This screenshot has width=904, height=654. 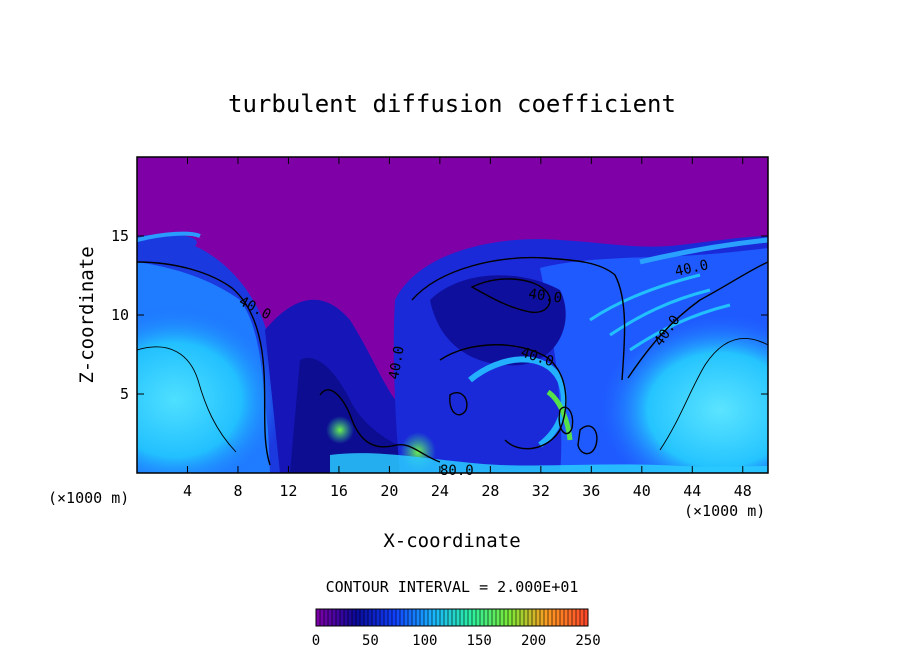 What do you see at coordinates (703, 251) in the screenshot?
I see `right-edge-ribbon` at bounding box center [703, 251].